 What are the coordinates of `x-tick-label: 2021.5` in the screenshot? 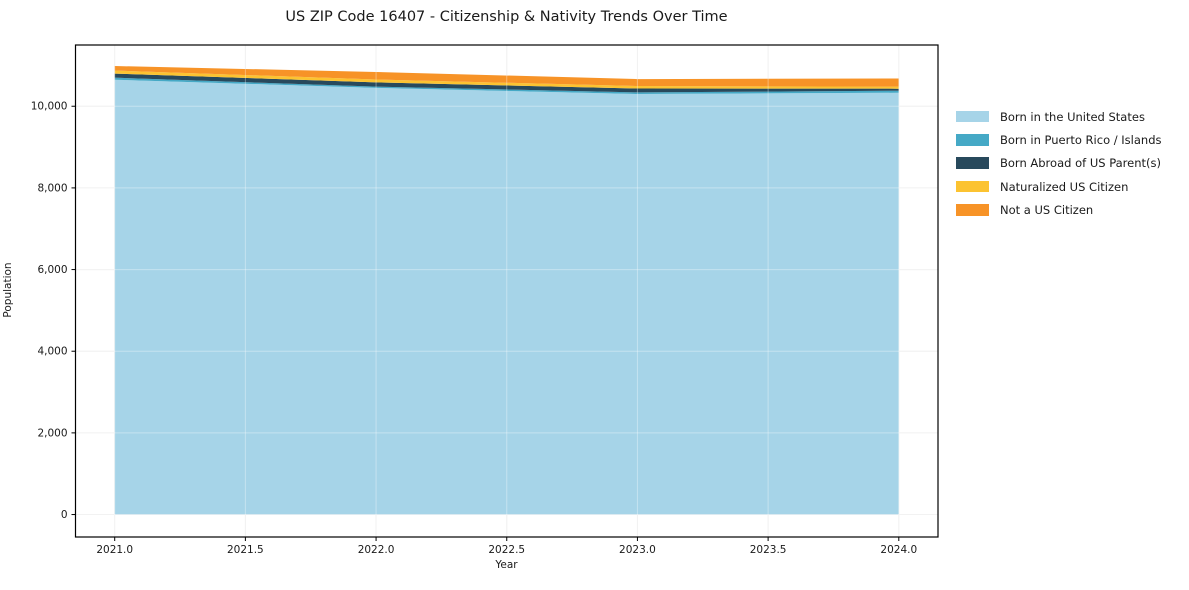 It's located at (245, 550).